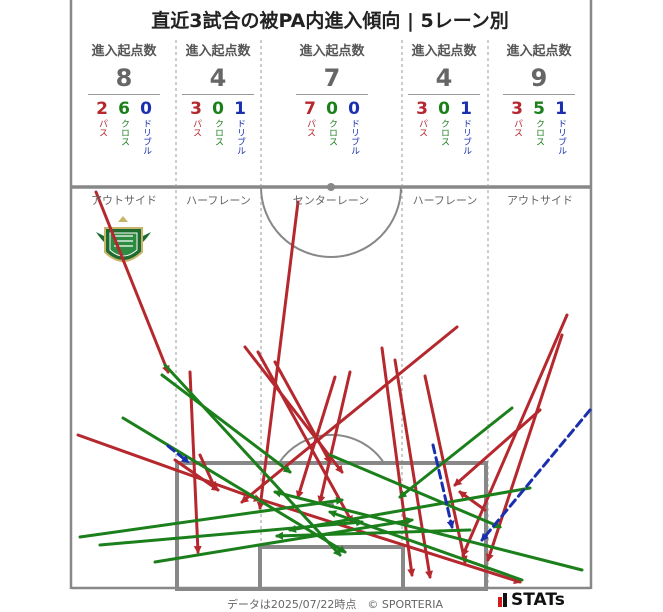 This screenshot has height=612, width=663. Describe the element at coordinates (124, 78) in the screenshot. I see `lane-total: 8` at that location.